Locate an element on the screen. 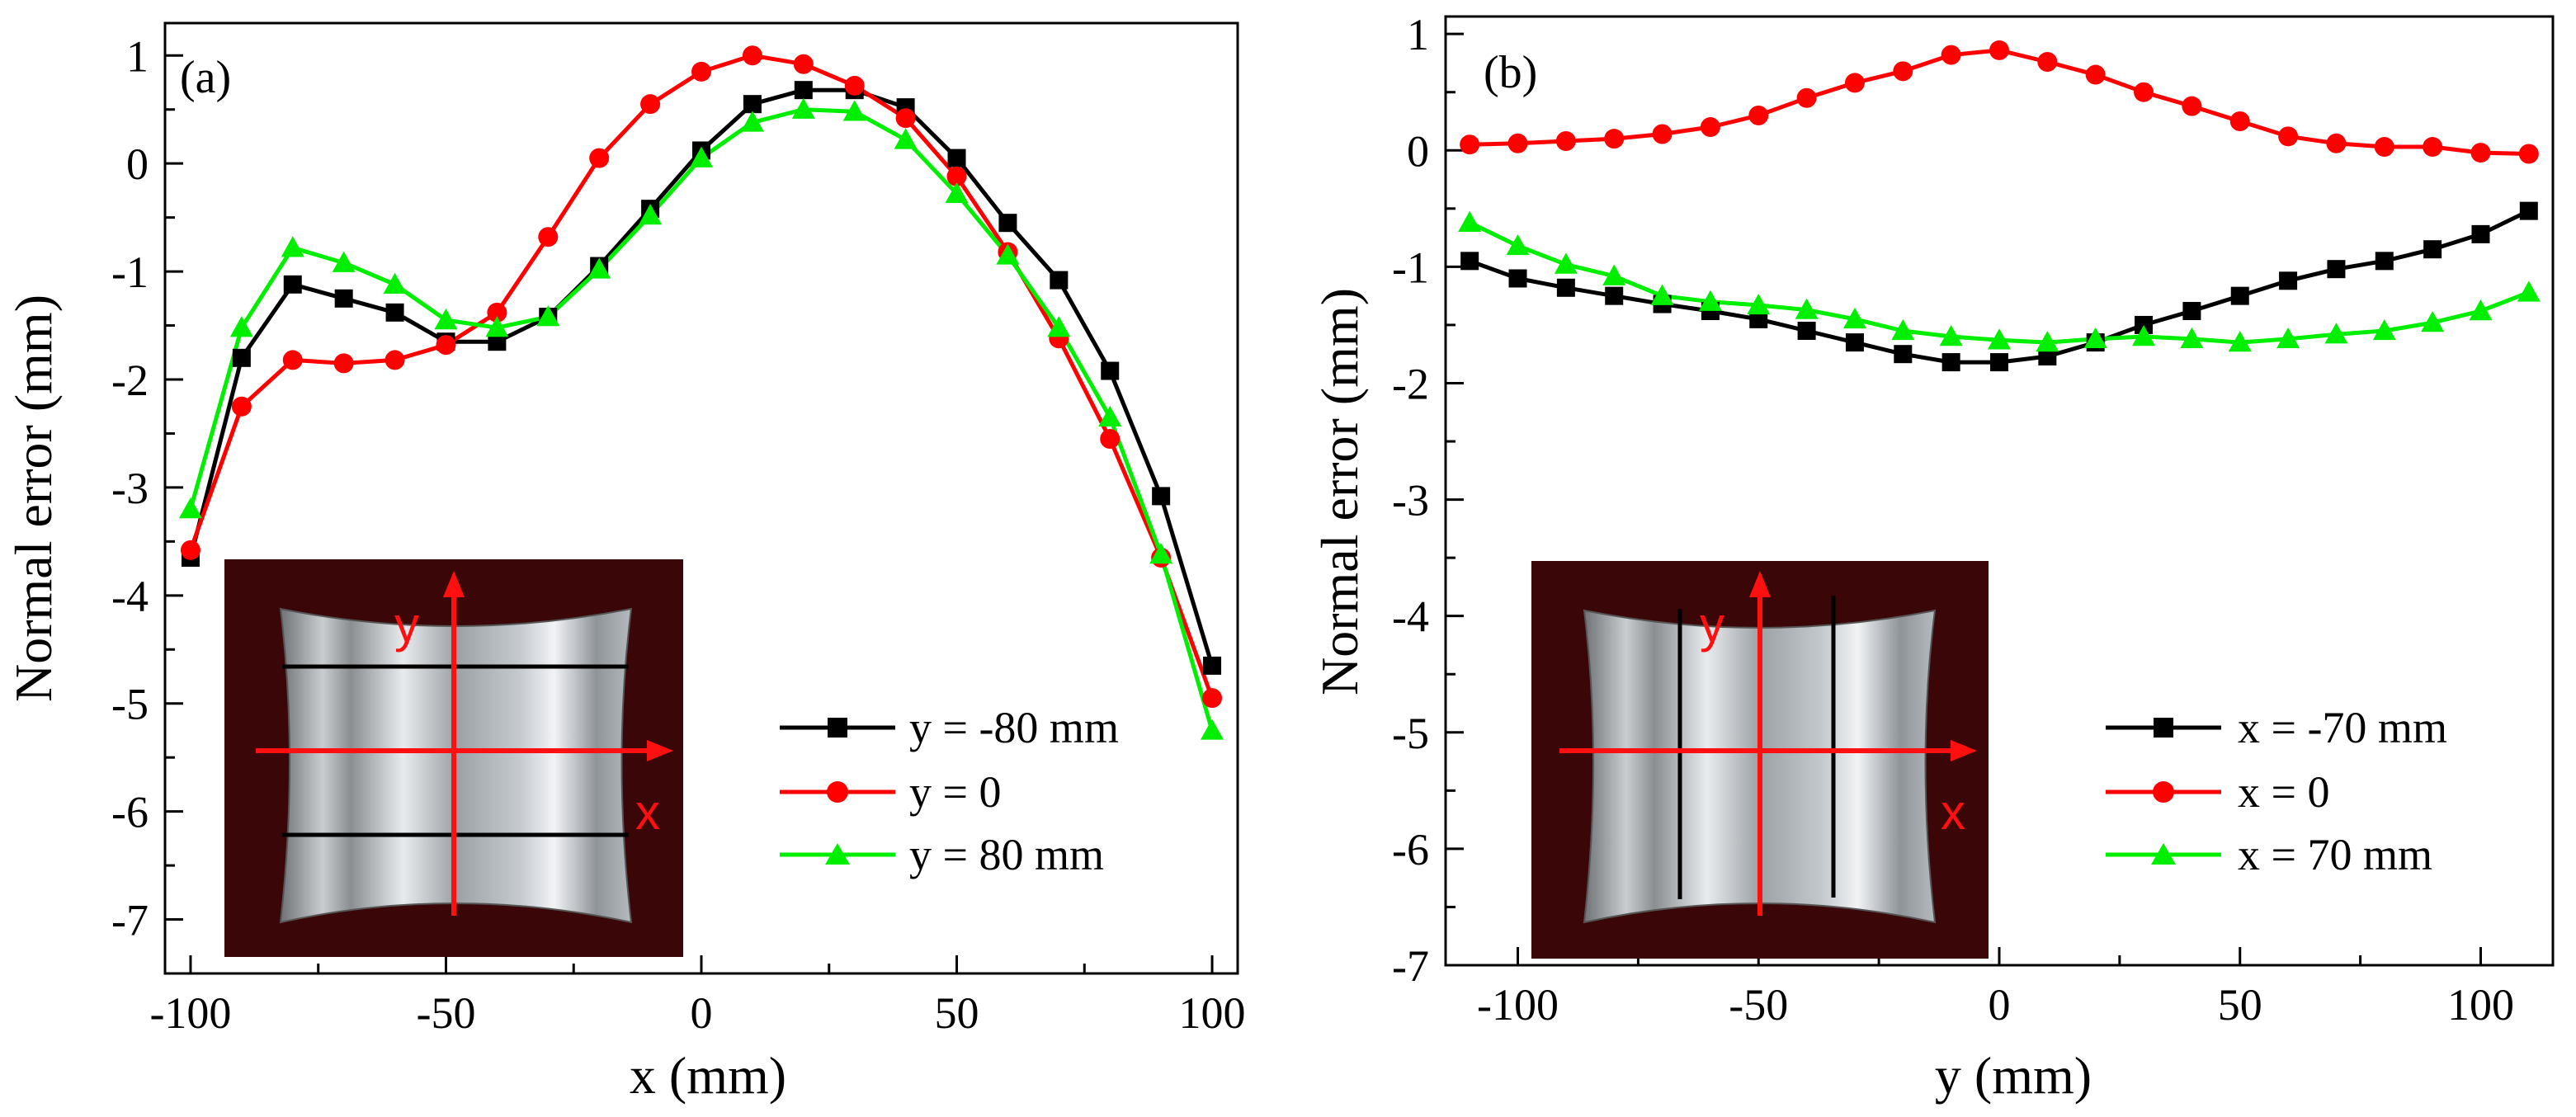 This screenshot has height=1117, width=2576. legend-entry-0: x = -70 mm is located at coordinates (2276, 728).